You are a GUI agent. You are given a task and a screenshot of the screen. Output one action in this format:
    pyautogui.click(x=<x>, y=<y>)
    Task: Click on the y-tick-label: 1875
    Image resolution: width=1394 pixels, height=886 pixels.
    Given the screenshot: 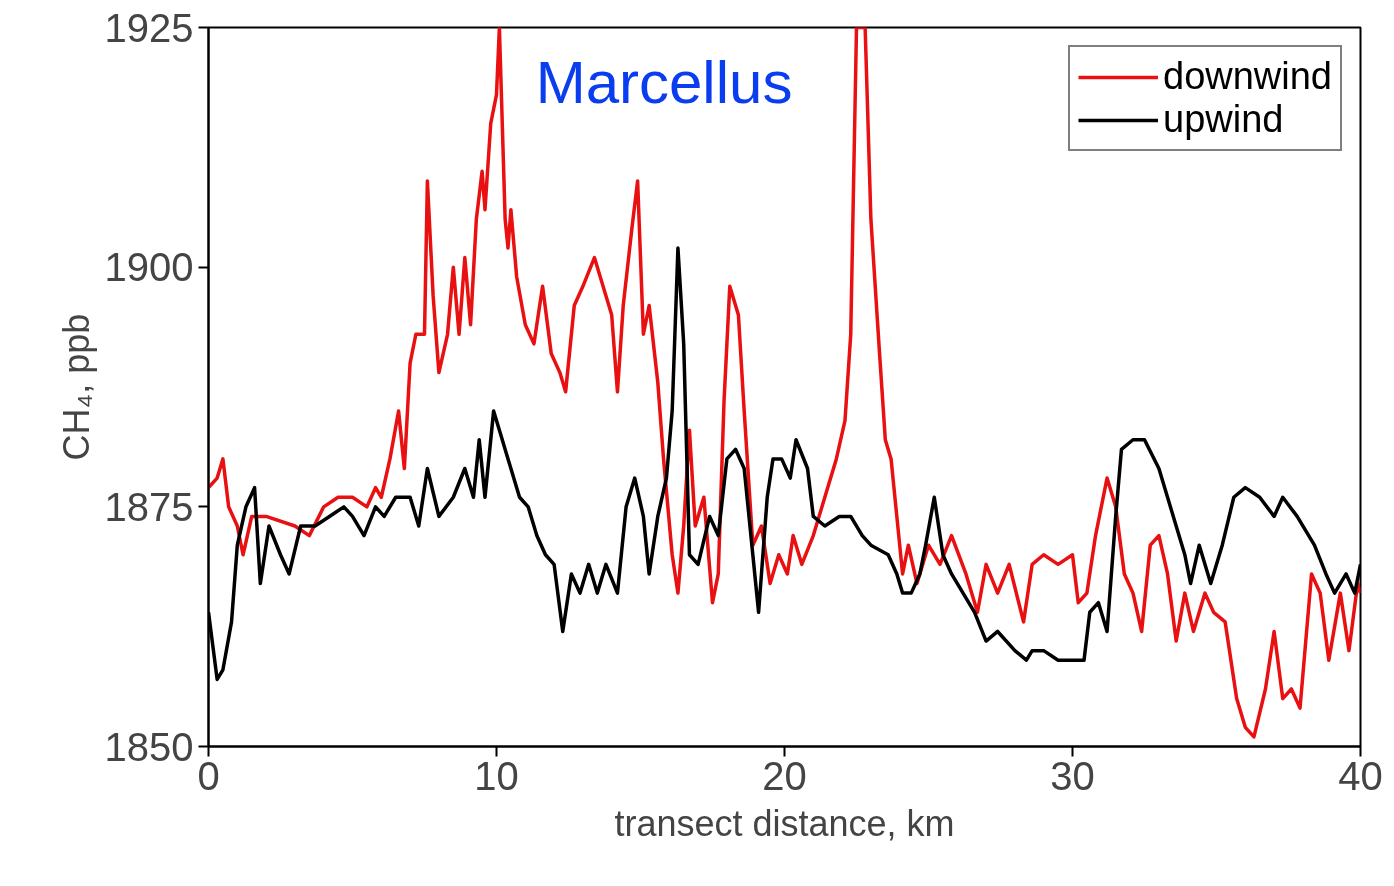 What is the action you would take?
    pyautogui.click(x=149, y=506)
    